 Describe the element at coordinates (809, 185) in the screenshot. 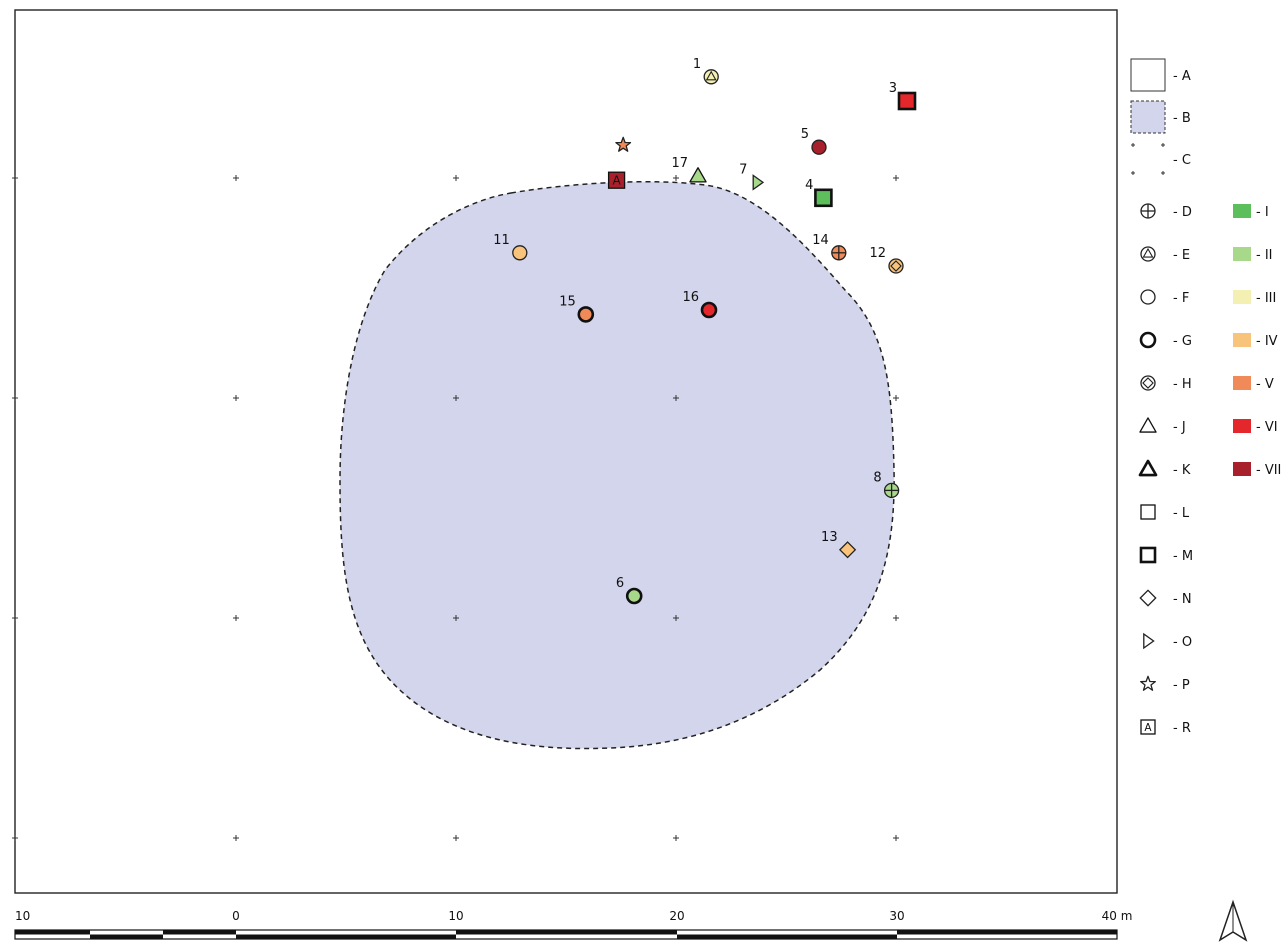

I see `point-label: 4` at that location.